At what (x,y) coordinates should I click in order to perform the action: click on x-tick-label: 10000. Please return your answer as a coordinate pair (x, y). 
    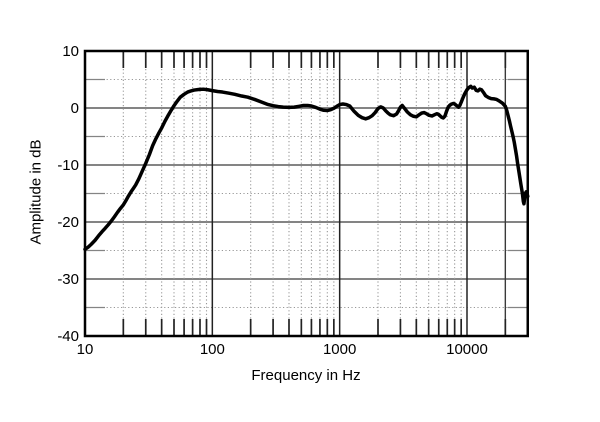
    Looking at the image, I should click on (467, 349).